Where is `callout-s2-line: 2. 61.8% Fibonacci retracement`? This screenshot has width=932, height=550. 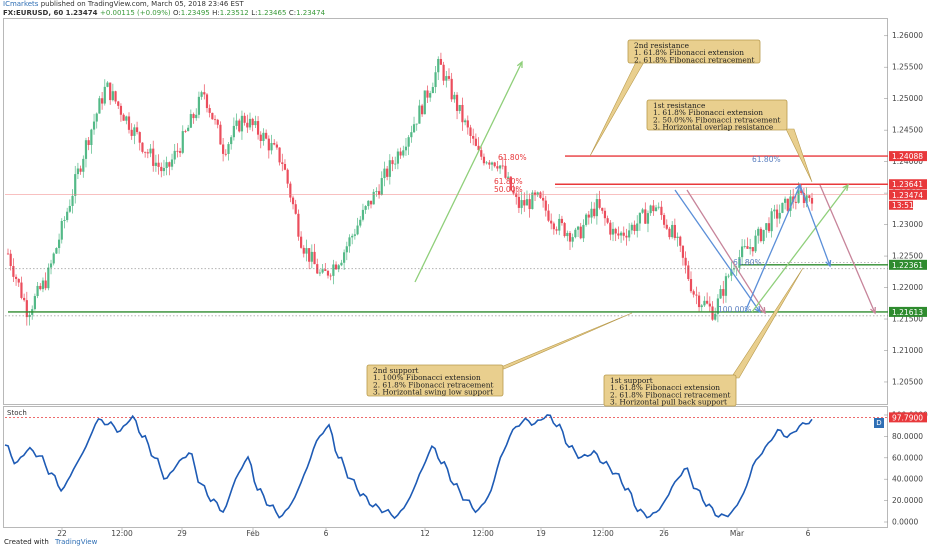 callout-s2-line: 2. 61.8% Fibonacci retracement is located at coordinates (433, 384).